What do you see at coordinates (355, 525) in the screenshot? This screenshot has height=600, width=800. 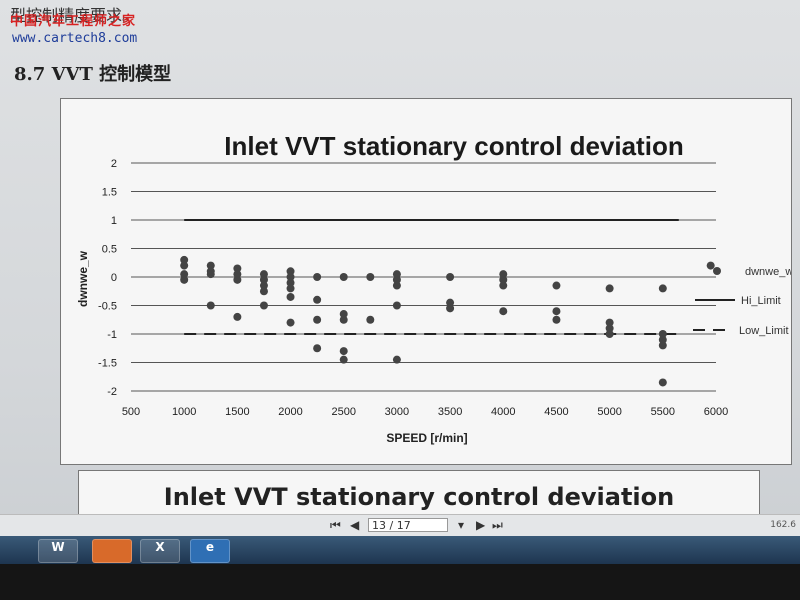 I see `prev-page-button: ◀` at bounding box center [355, 525].